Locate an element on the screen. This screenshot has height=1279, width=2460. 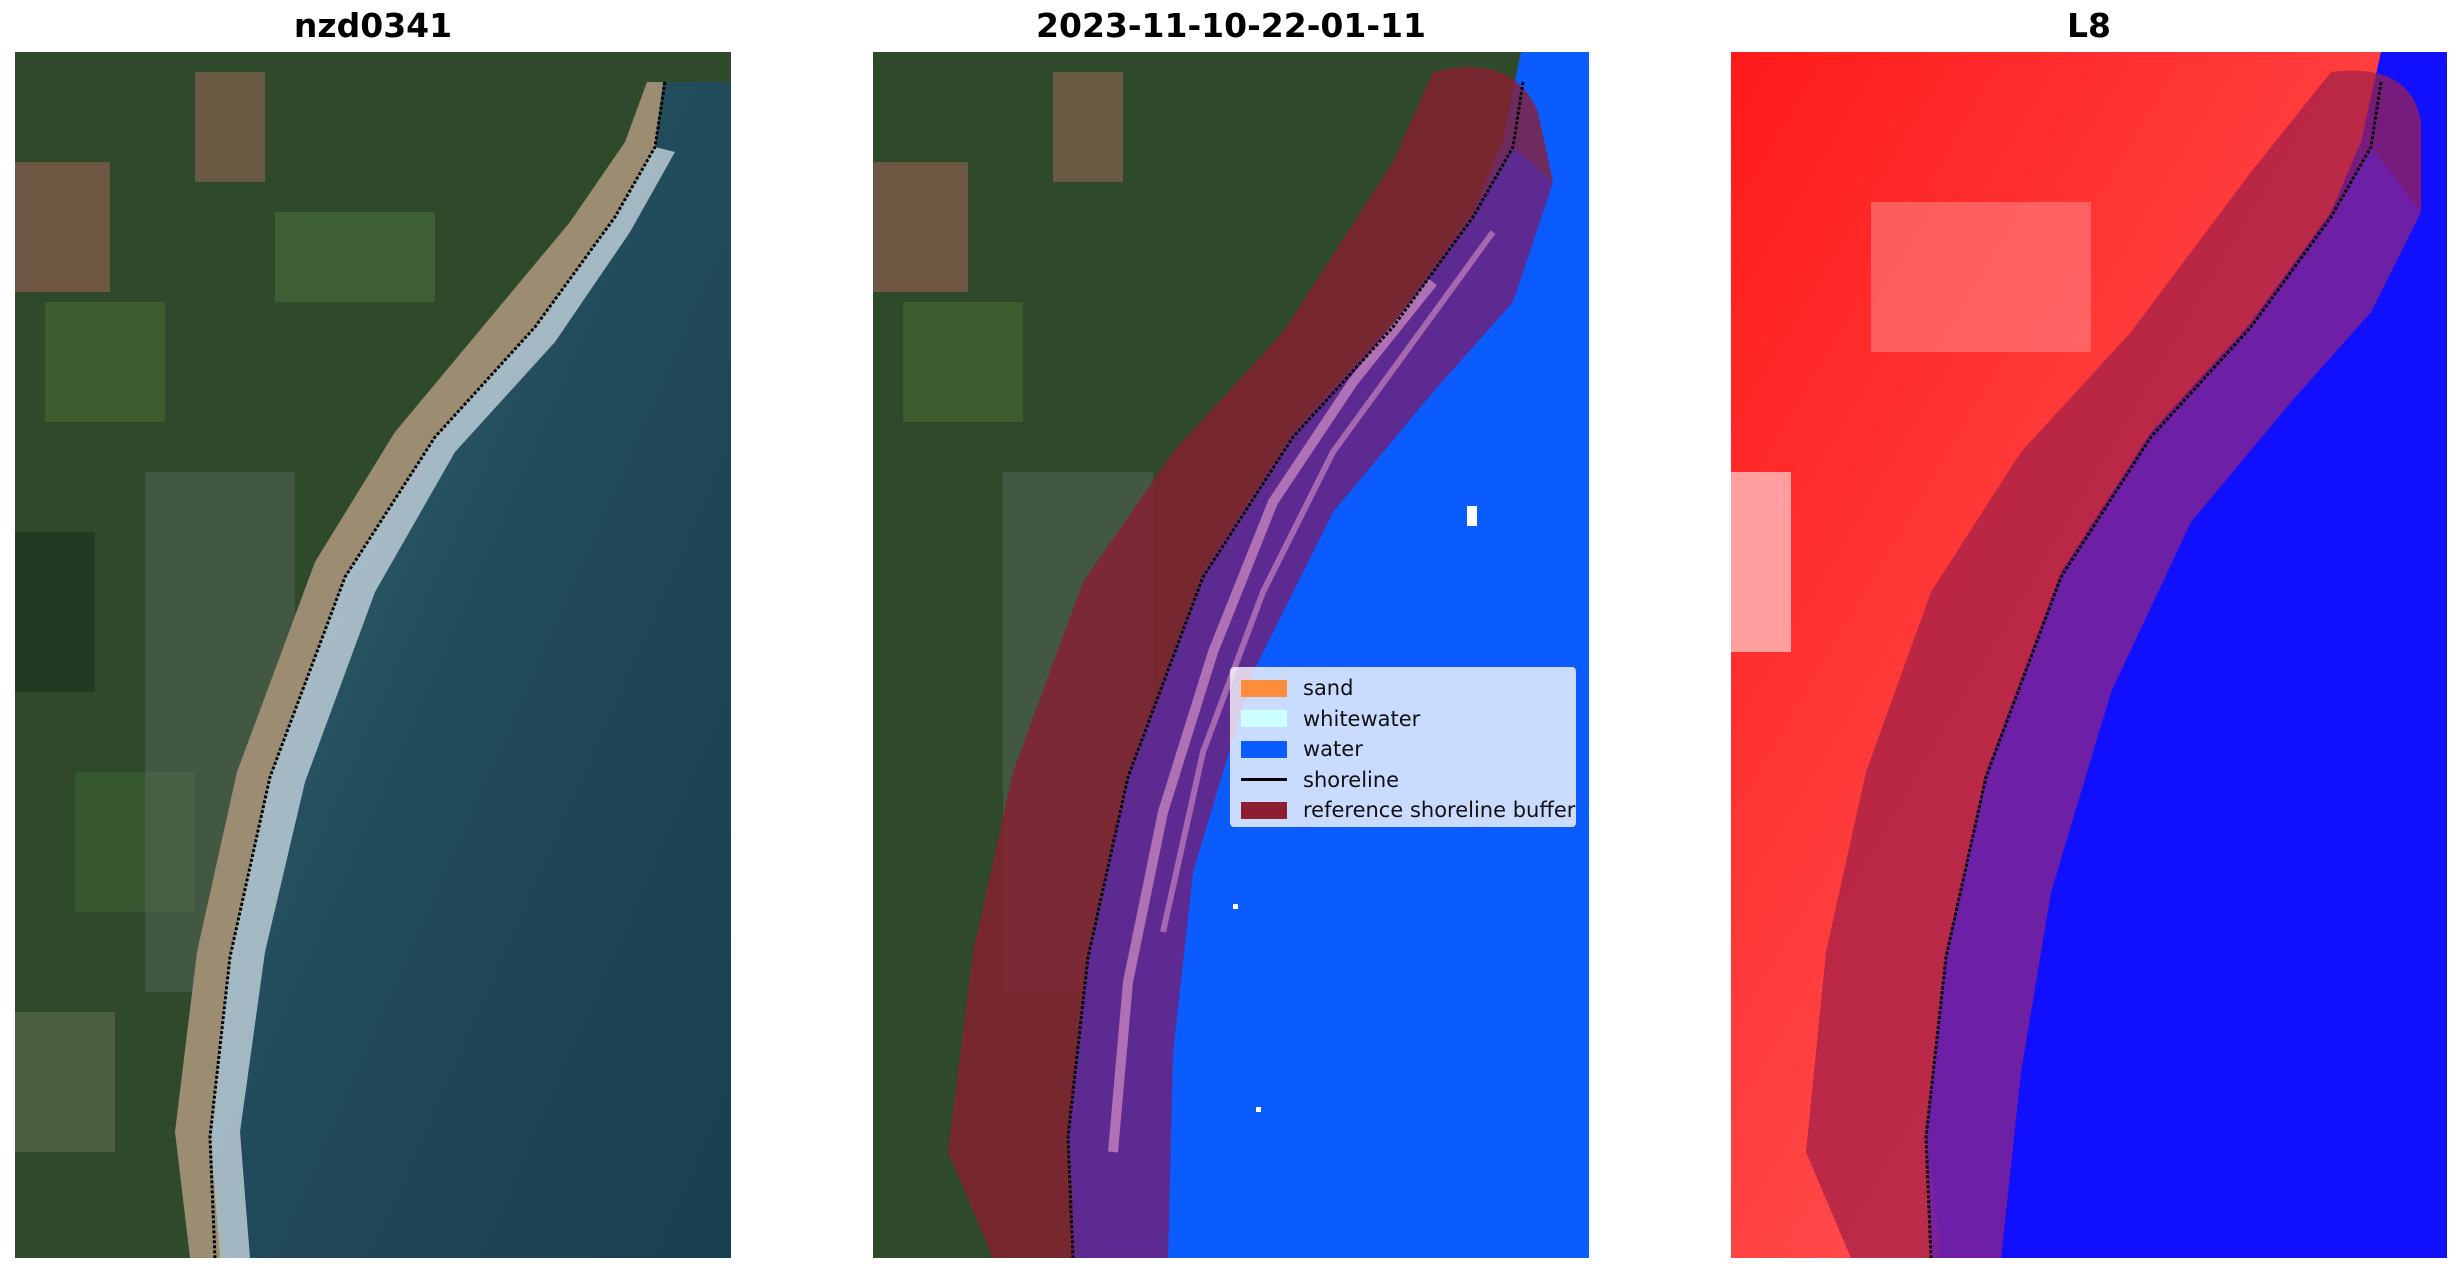
legend-item-whitewater: whitewater is located at coordinates (1403, 719).